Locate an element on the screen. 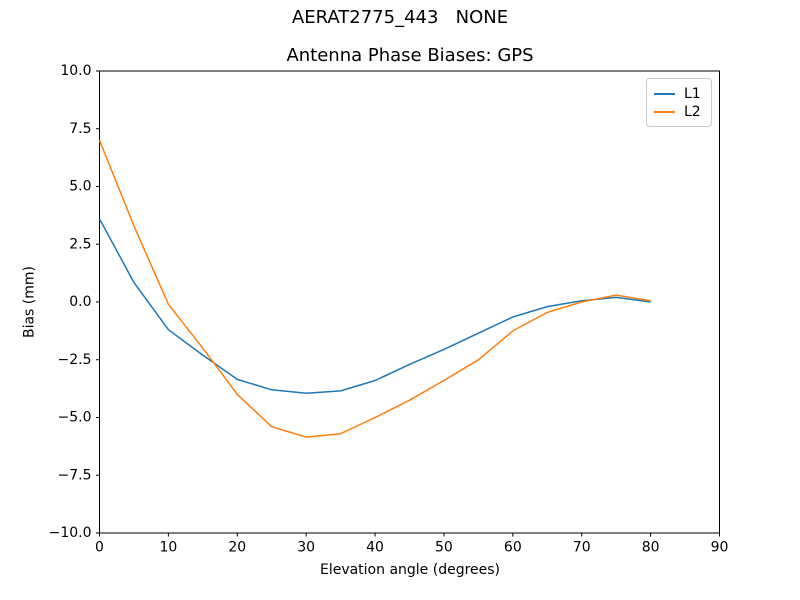  y-tick-label: 5.0 is located at coordinates (80, 187).